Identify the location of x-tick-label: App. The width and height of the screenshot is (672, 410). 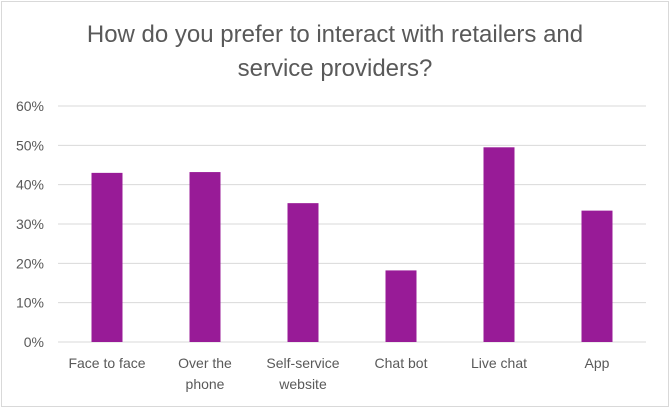
(597, 363).